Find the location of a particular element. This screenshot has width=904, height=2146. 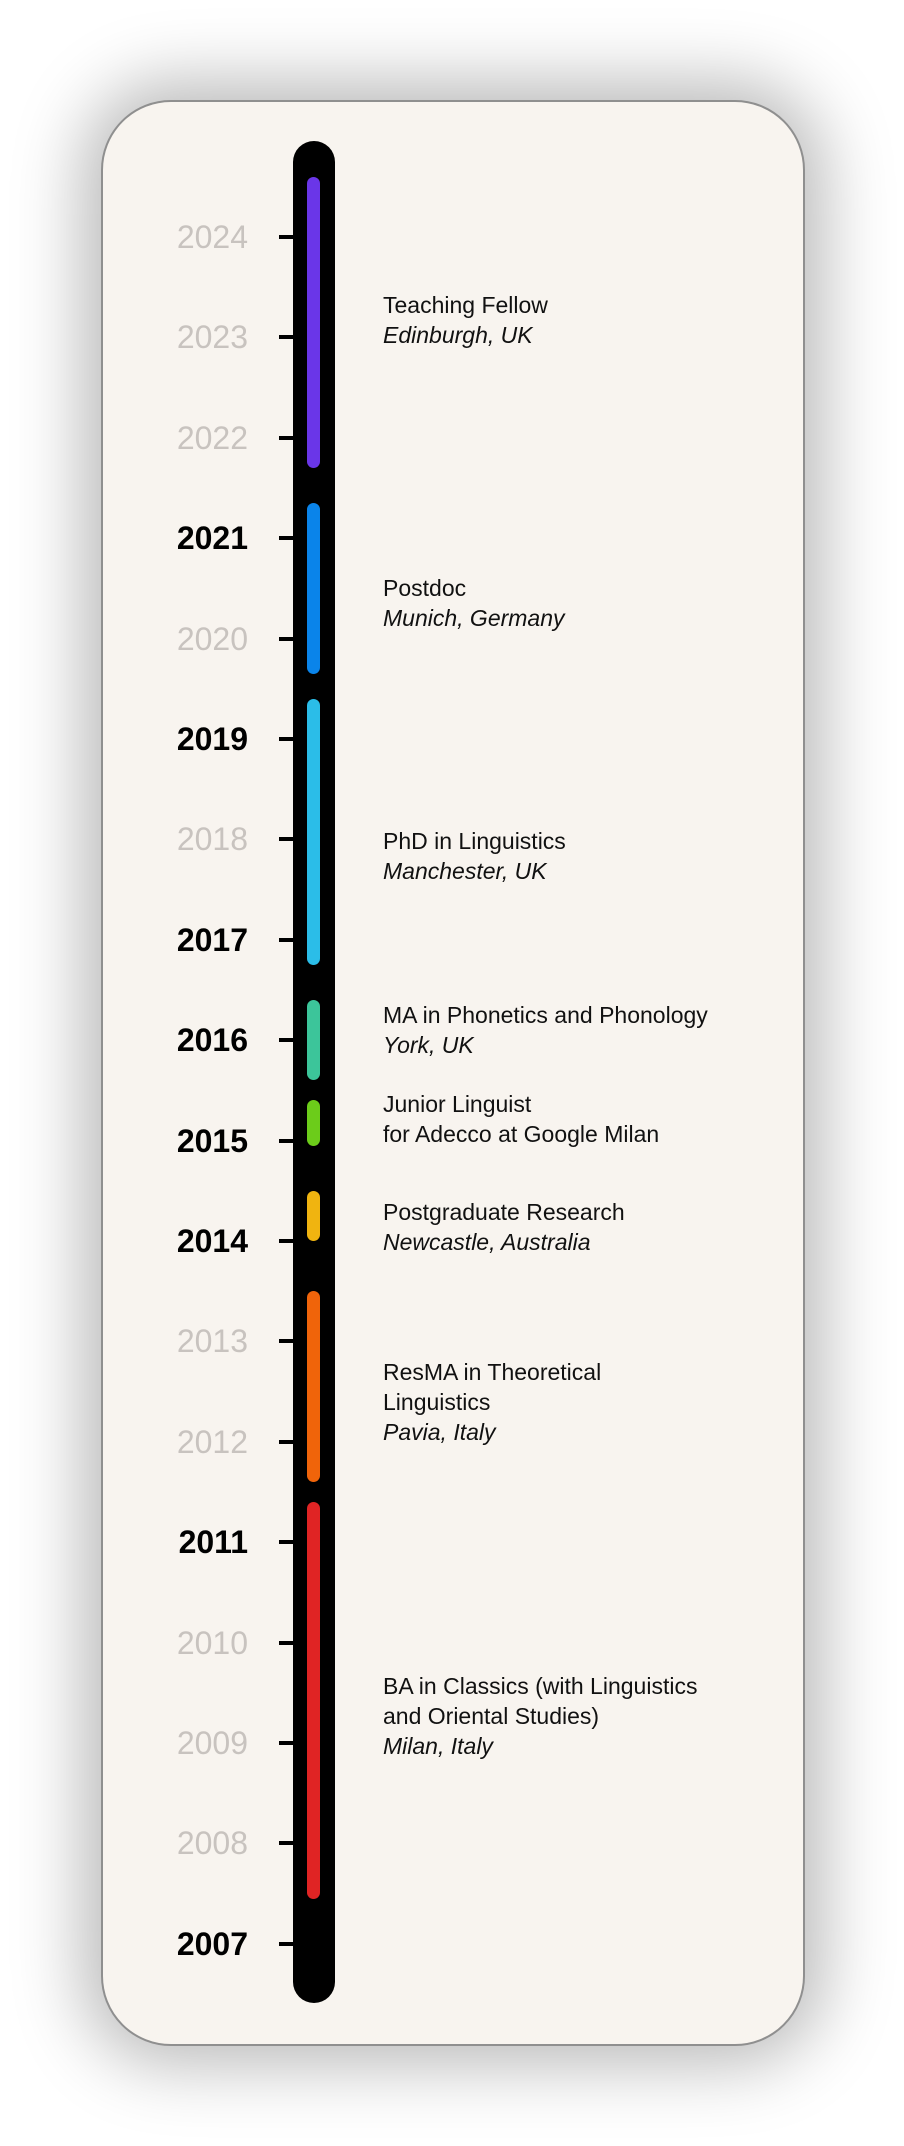

event-title: PhD in Linguistics is located at coordinates (474, 841).